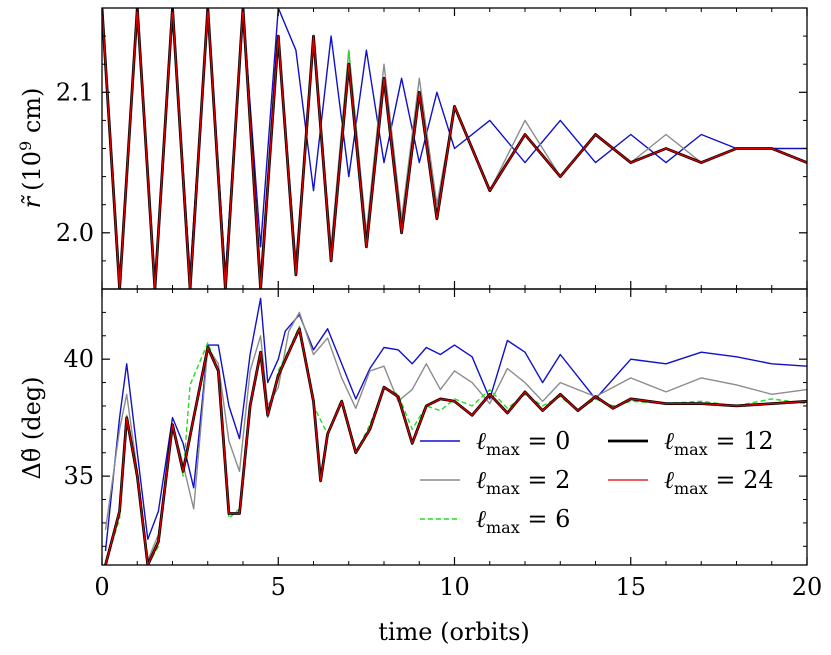 Image resolution: width=831 pixels, height=655 pixels. Describe the element at coordinates (523, 521) in the screenshot. I see `legend-label: ℓmax = 6` at that location.